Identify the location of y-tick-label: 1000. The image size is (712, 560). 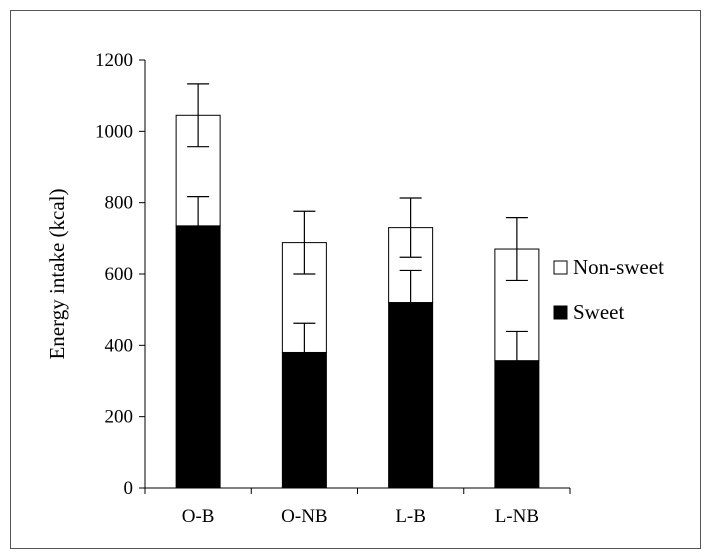
(114, 131).